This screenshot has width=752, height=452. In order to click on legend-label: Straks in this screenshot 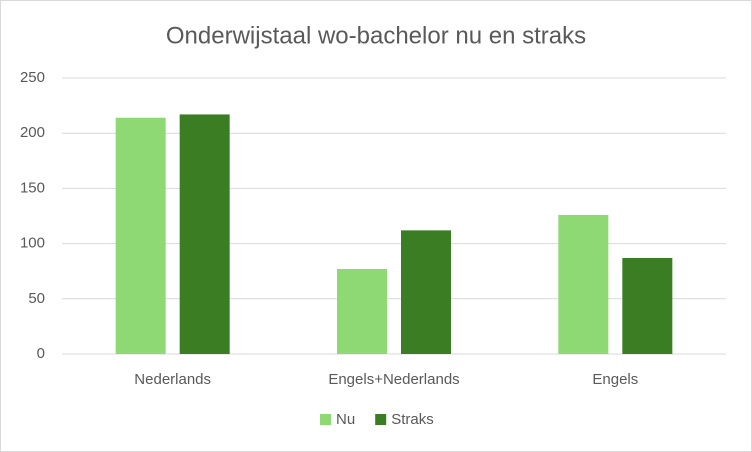, I will do `click(412, 419)`.